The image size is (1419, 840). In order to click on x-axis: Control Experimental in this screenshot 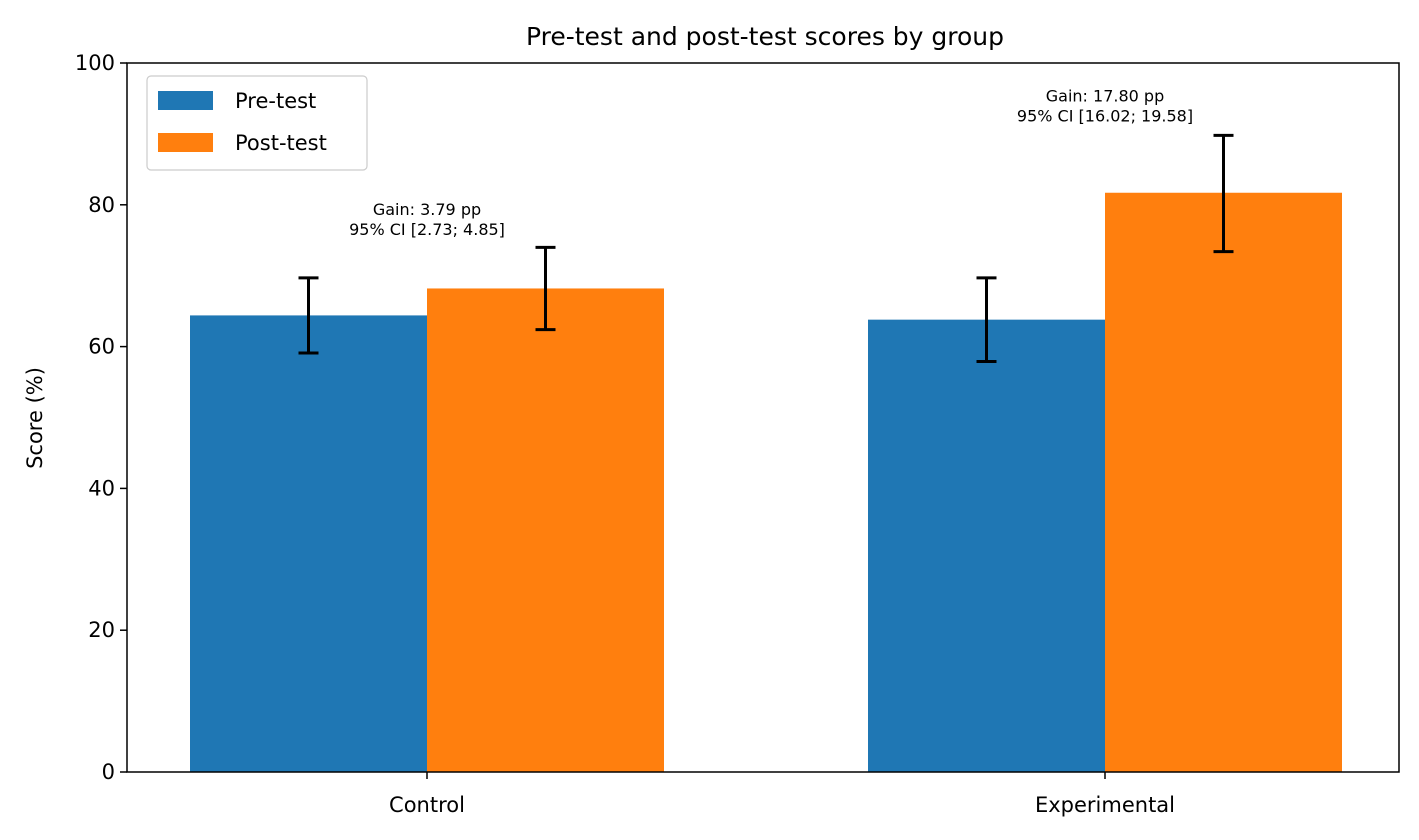, I will do `click(782, 794)`.